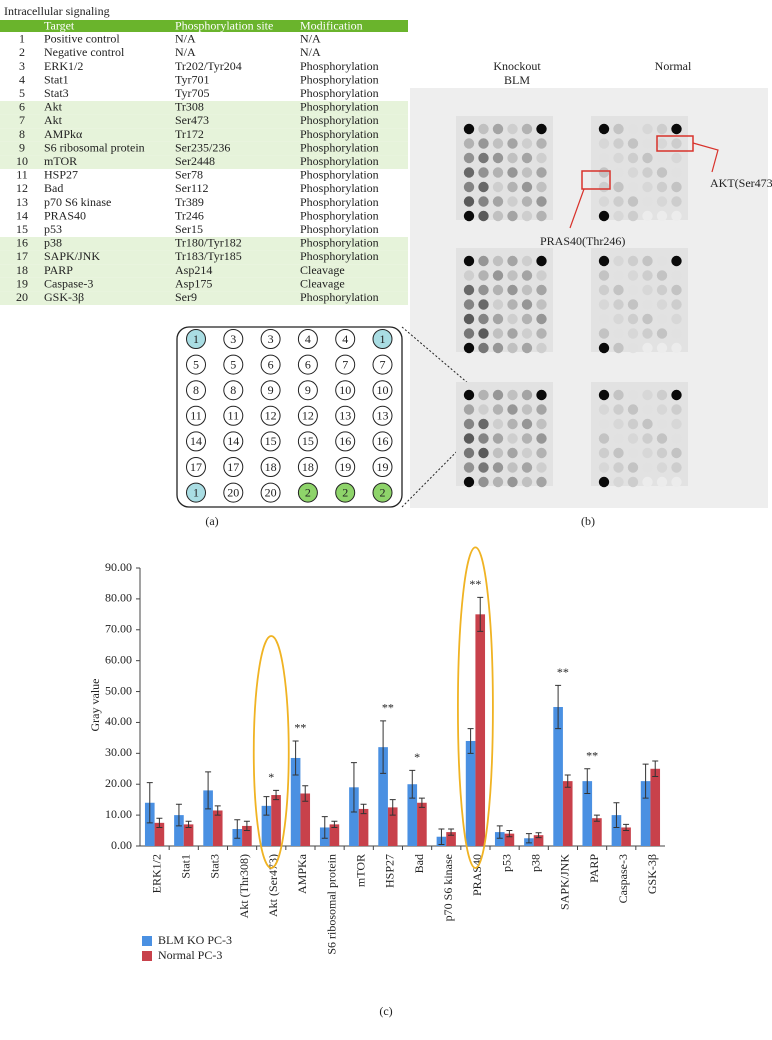  I want to click on x-tick-label: mTOR, so click(361, 870).